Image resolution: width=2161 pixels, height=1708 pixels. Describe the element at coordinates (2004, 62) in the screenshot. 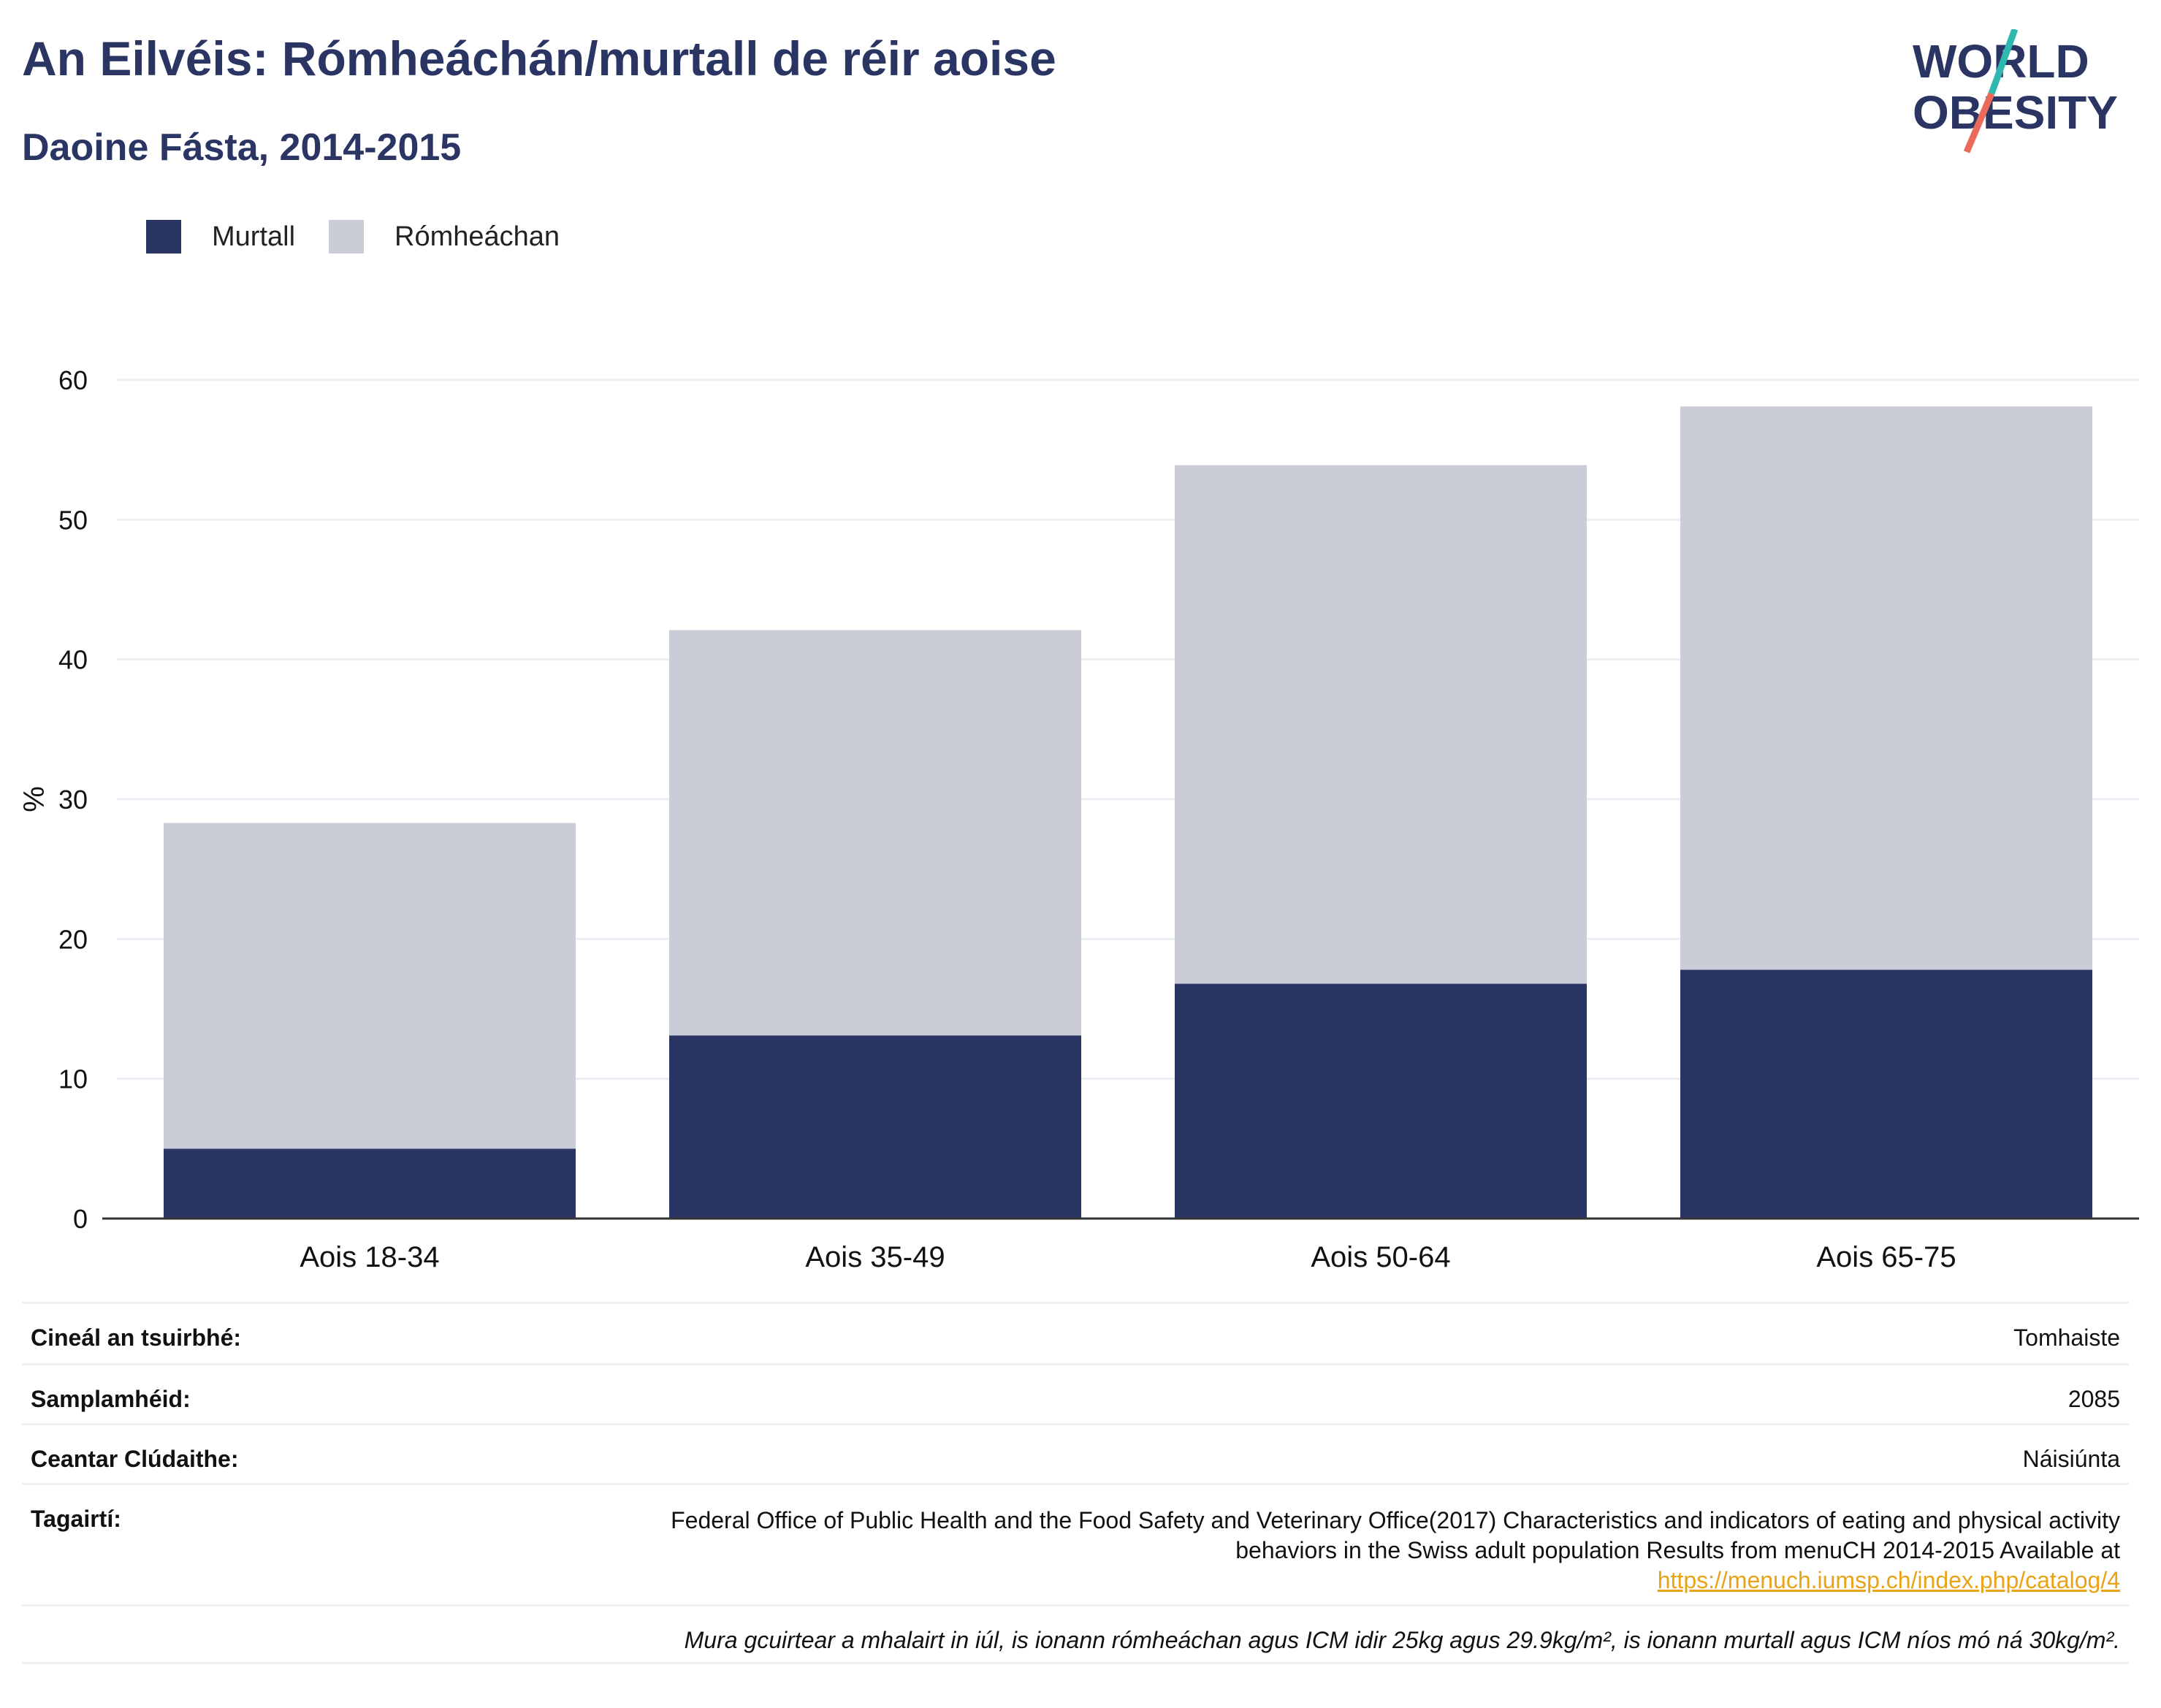

I see `logo-slash-teal` at that location.